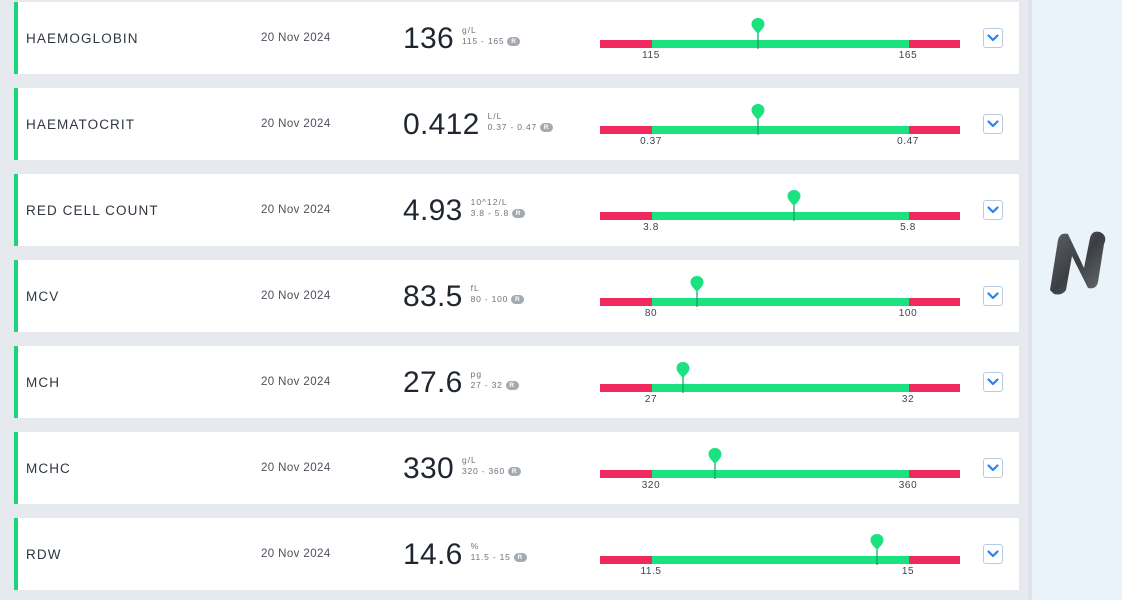 The image size is (1122, 600). I want to click on range-low-label: 0.37, so click(651, 141).